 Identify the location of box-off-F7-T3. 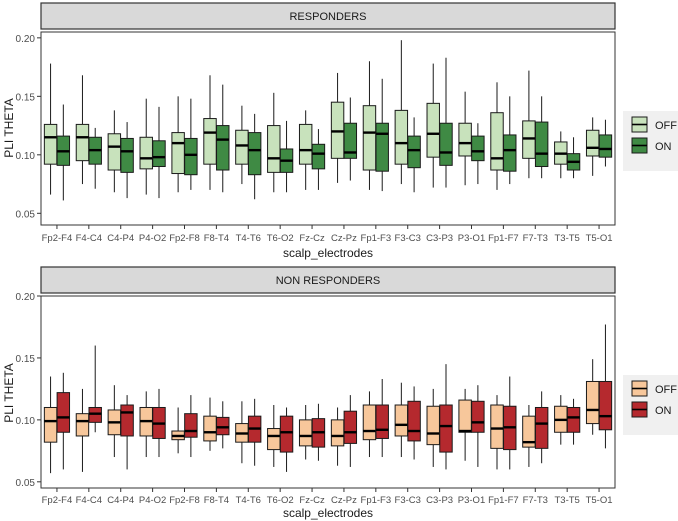
(529, 124).